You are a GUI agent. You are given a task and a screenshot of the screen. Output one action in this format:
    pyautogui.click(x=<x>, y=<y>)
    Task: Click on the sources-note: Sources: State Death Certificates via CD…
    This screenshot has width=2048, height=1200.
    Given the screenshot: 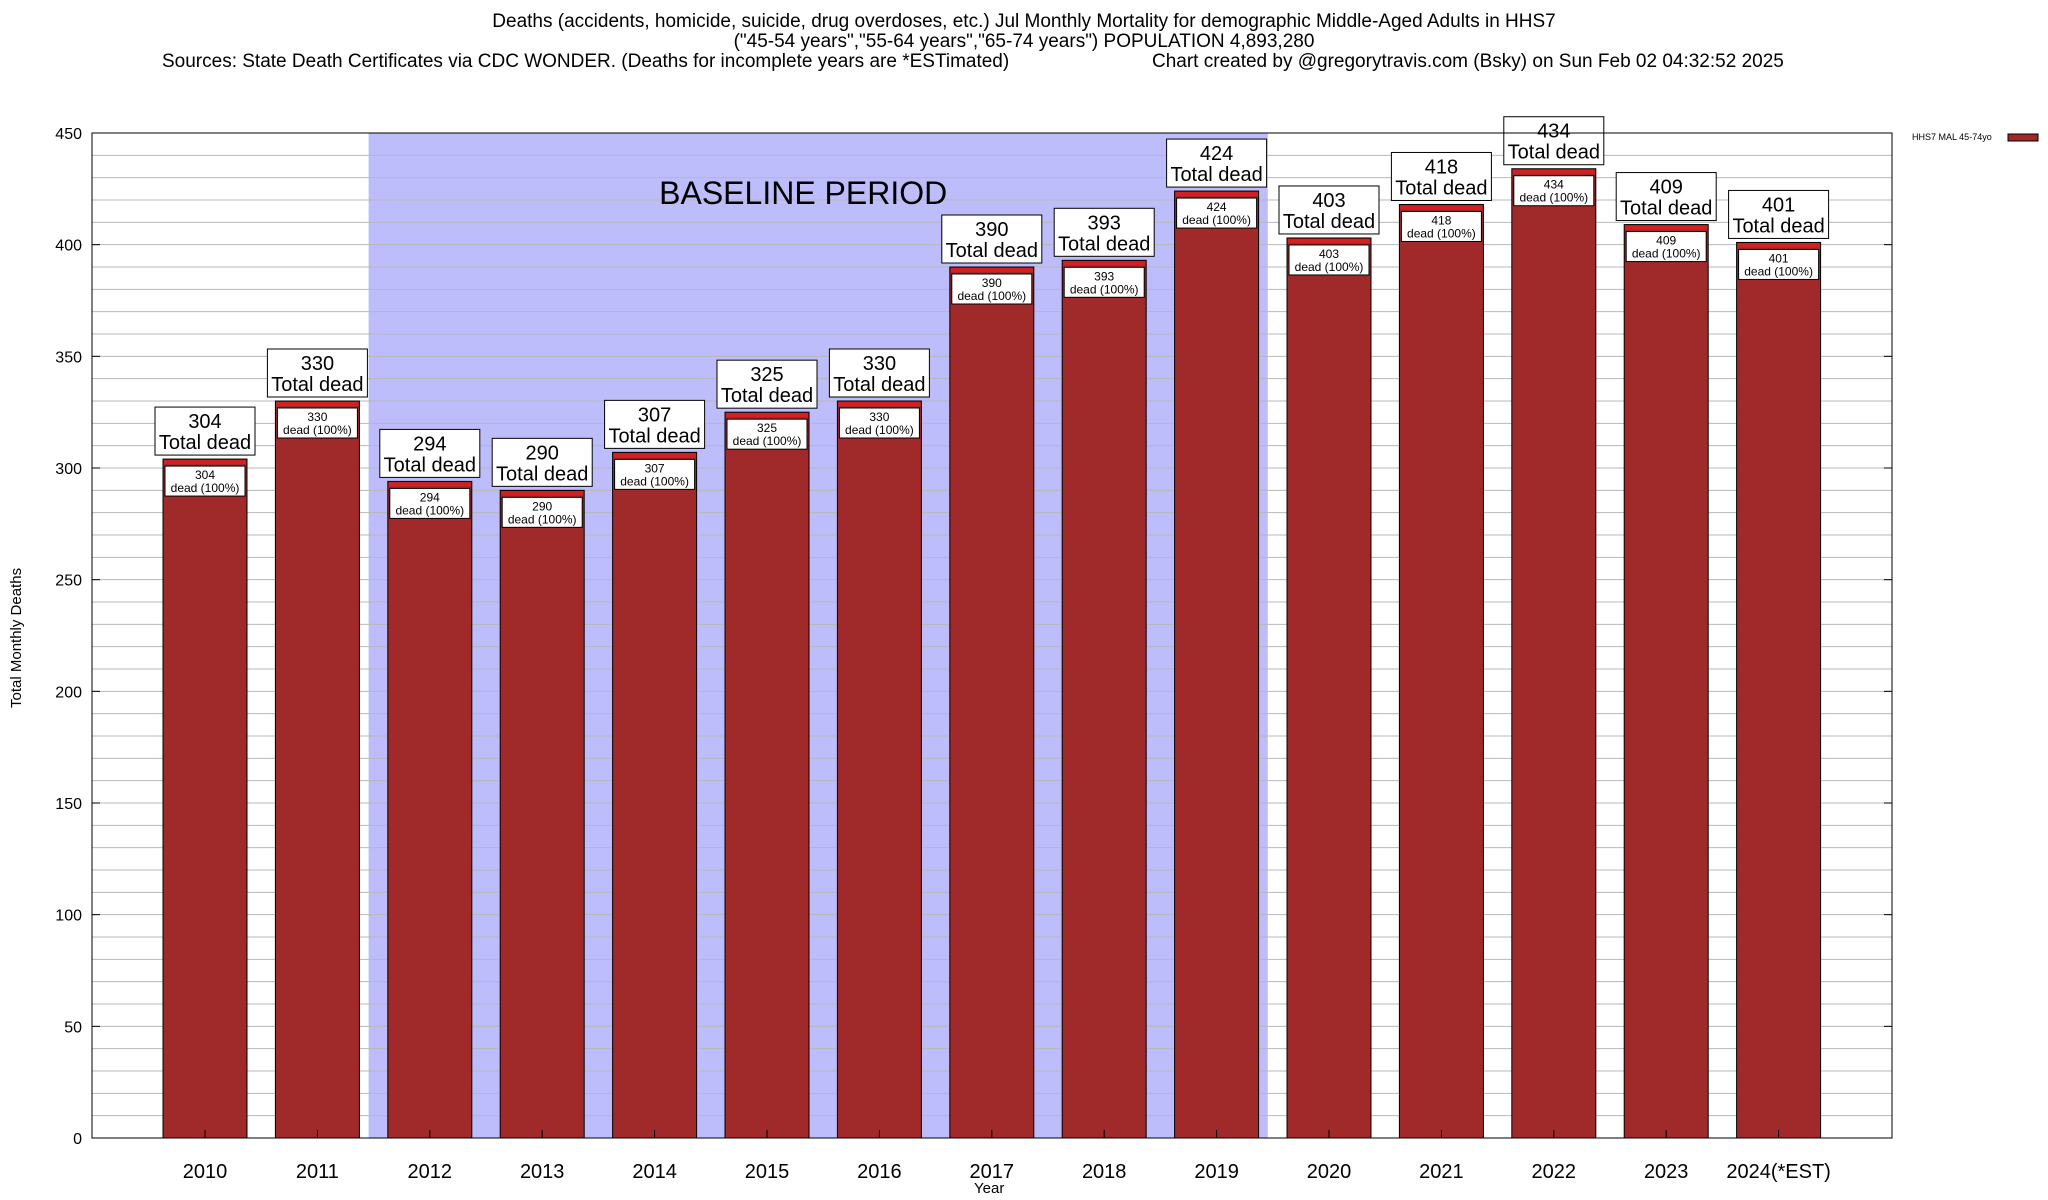 What is the action you would take?
    pyautogui.click(x=586, y=61)
    